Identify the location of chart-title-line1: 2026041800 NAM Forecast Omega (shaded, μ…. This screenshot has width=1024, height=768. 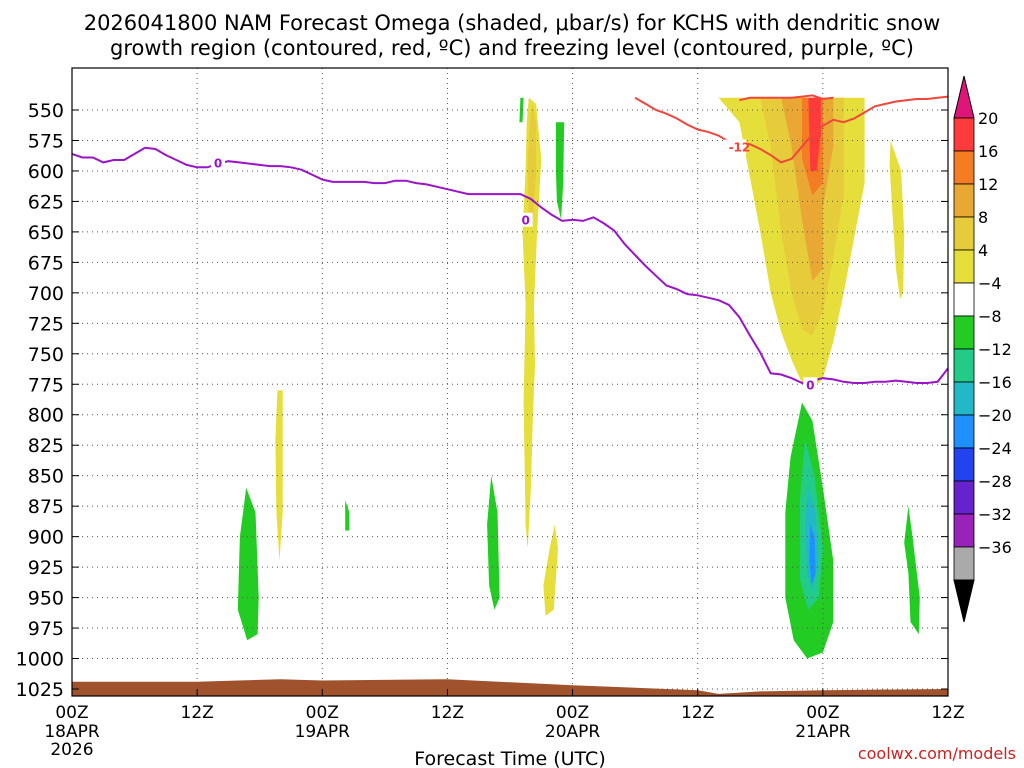
(512, 23).